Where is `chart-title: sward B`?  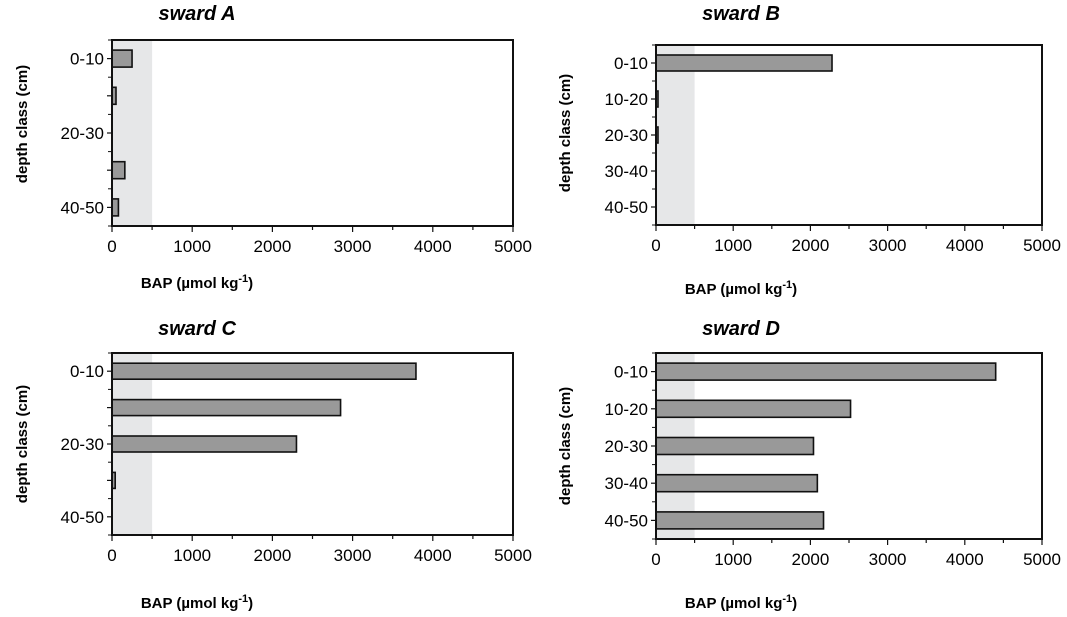
chart-title: sward B is located at coordinates (741, 14).